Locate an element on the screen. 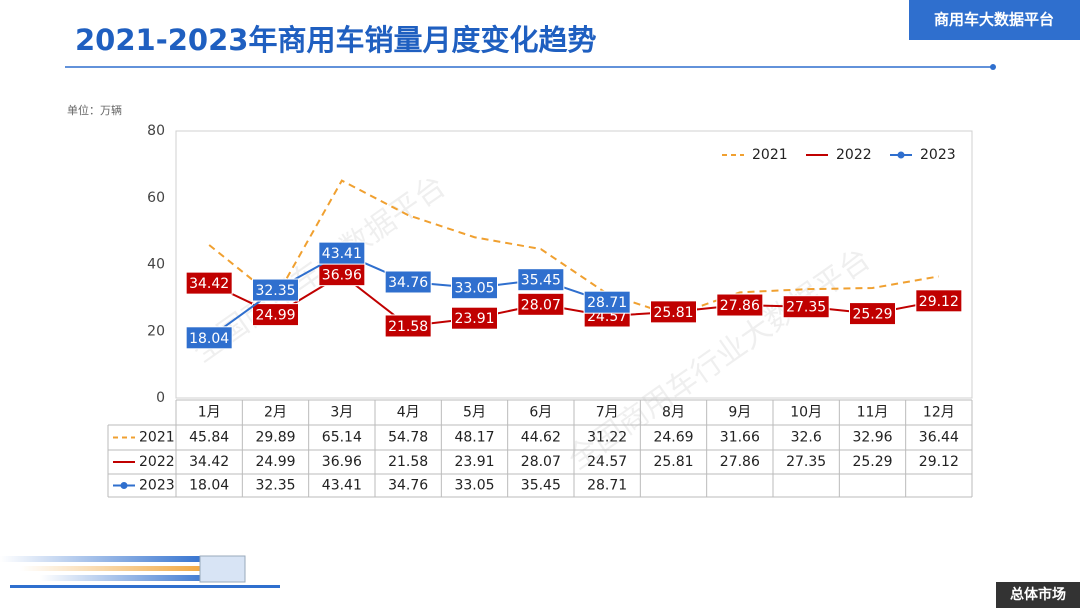 The width and height of the screenshot is (1080, 608). data-label: 35.45 is located at coordinates (541, 281).